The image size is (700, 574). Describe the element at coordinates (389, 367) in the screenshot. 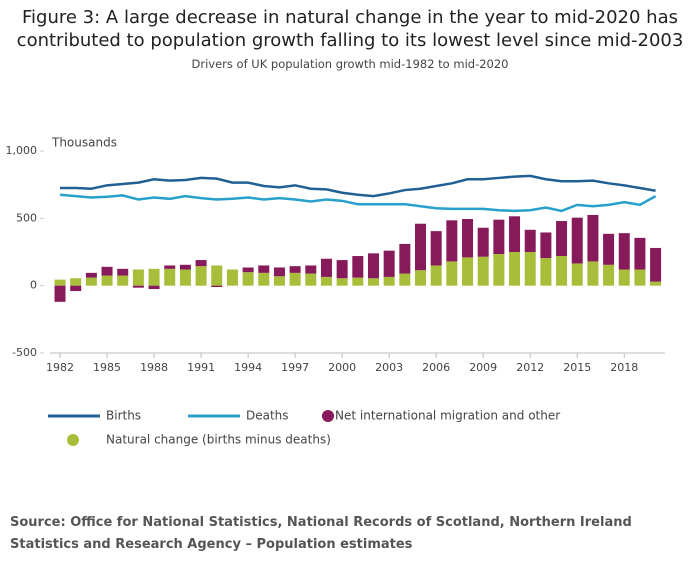

I see `x-tick-label: 2003` at that location.